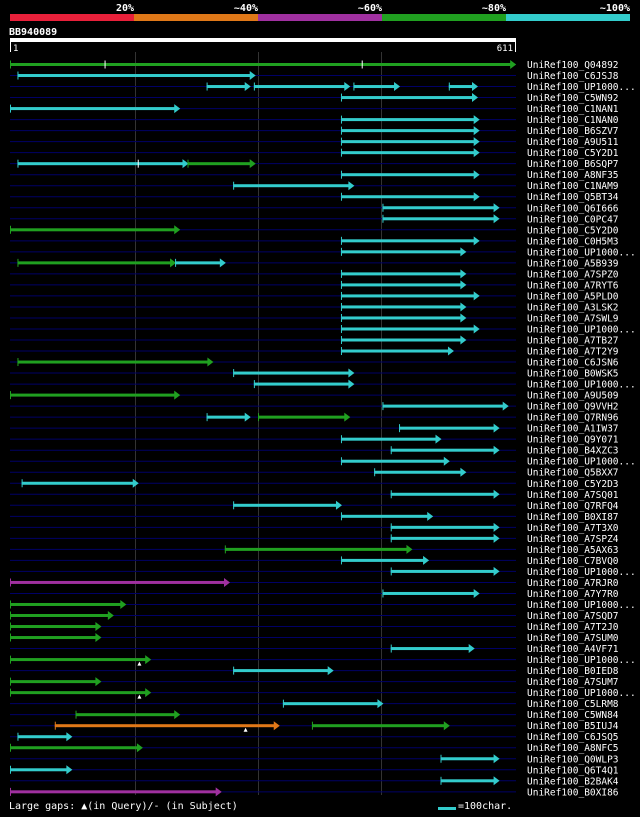  I want to click on hit-label: UniRef100_C5WN92, so click(573, 98).